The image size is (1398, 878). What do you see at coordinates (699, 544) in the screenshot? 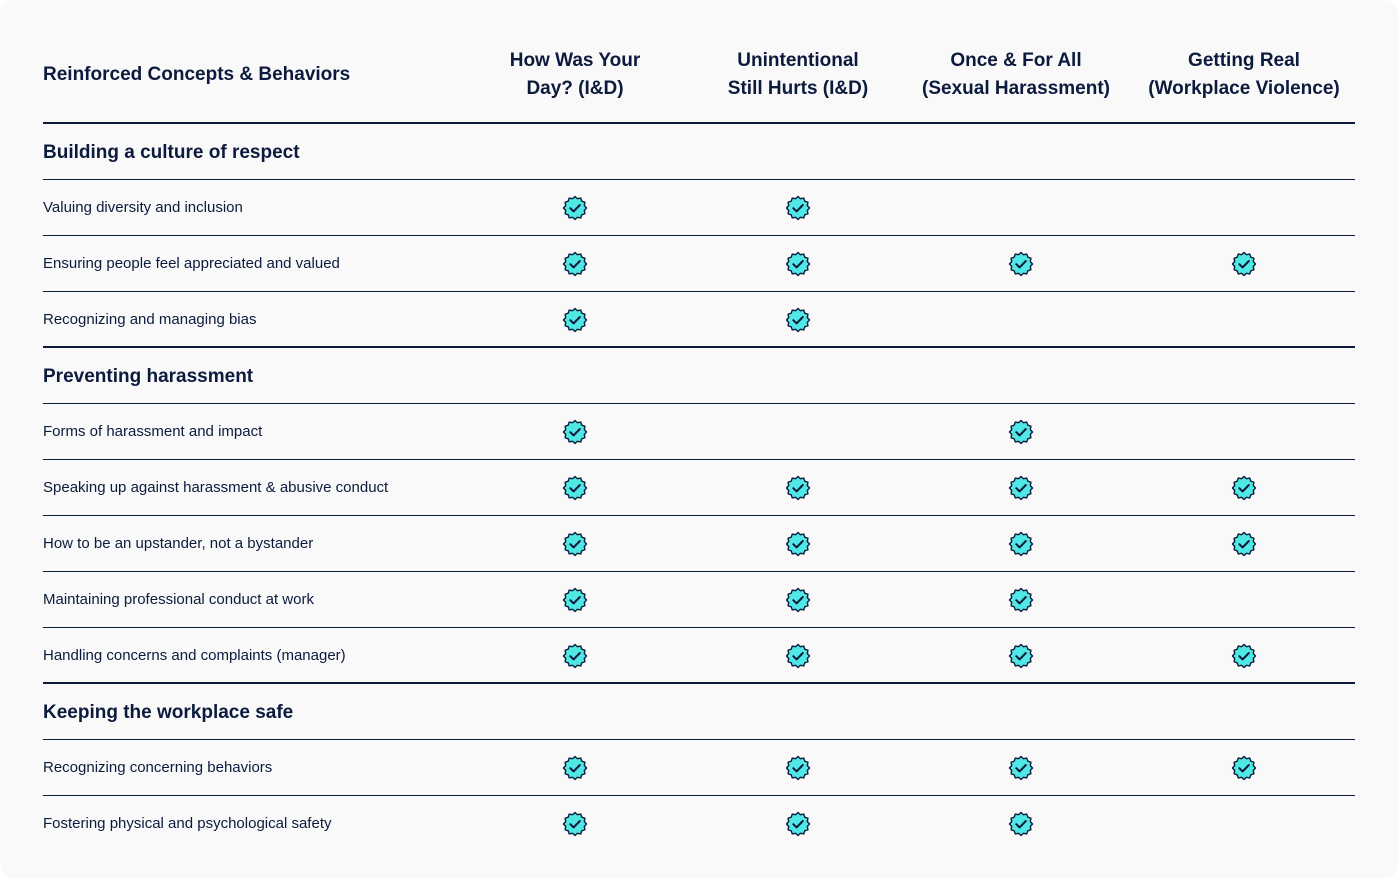
I see `table-row: How to be an upstander, not a bystander` at bounding box center [699, 544].